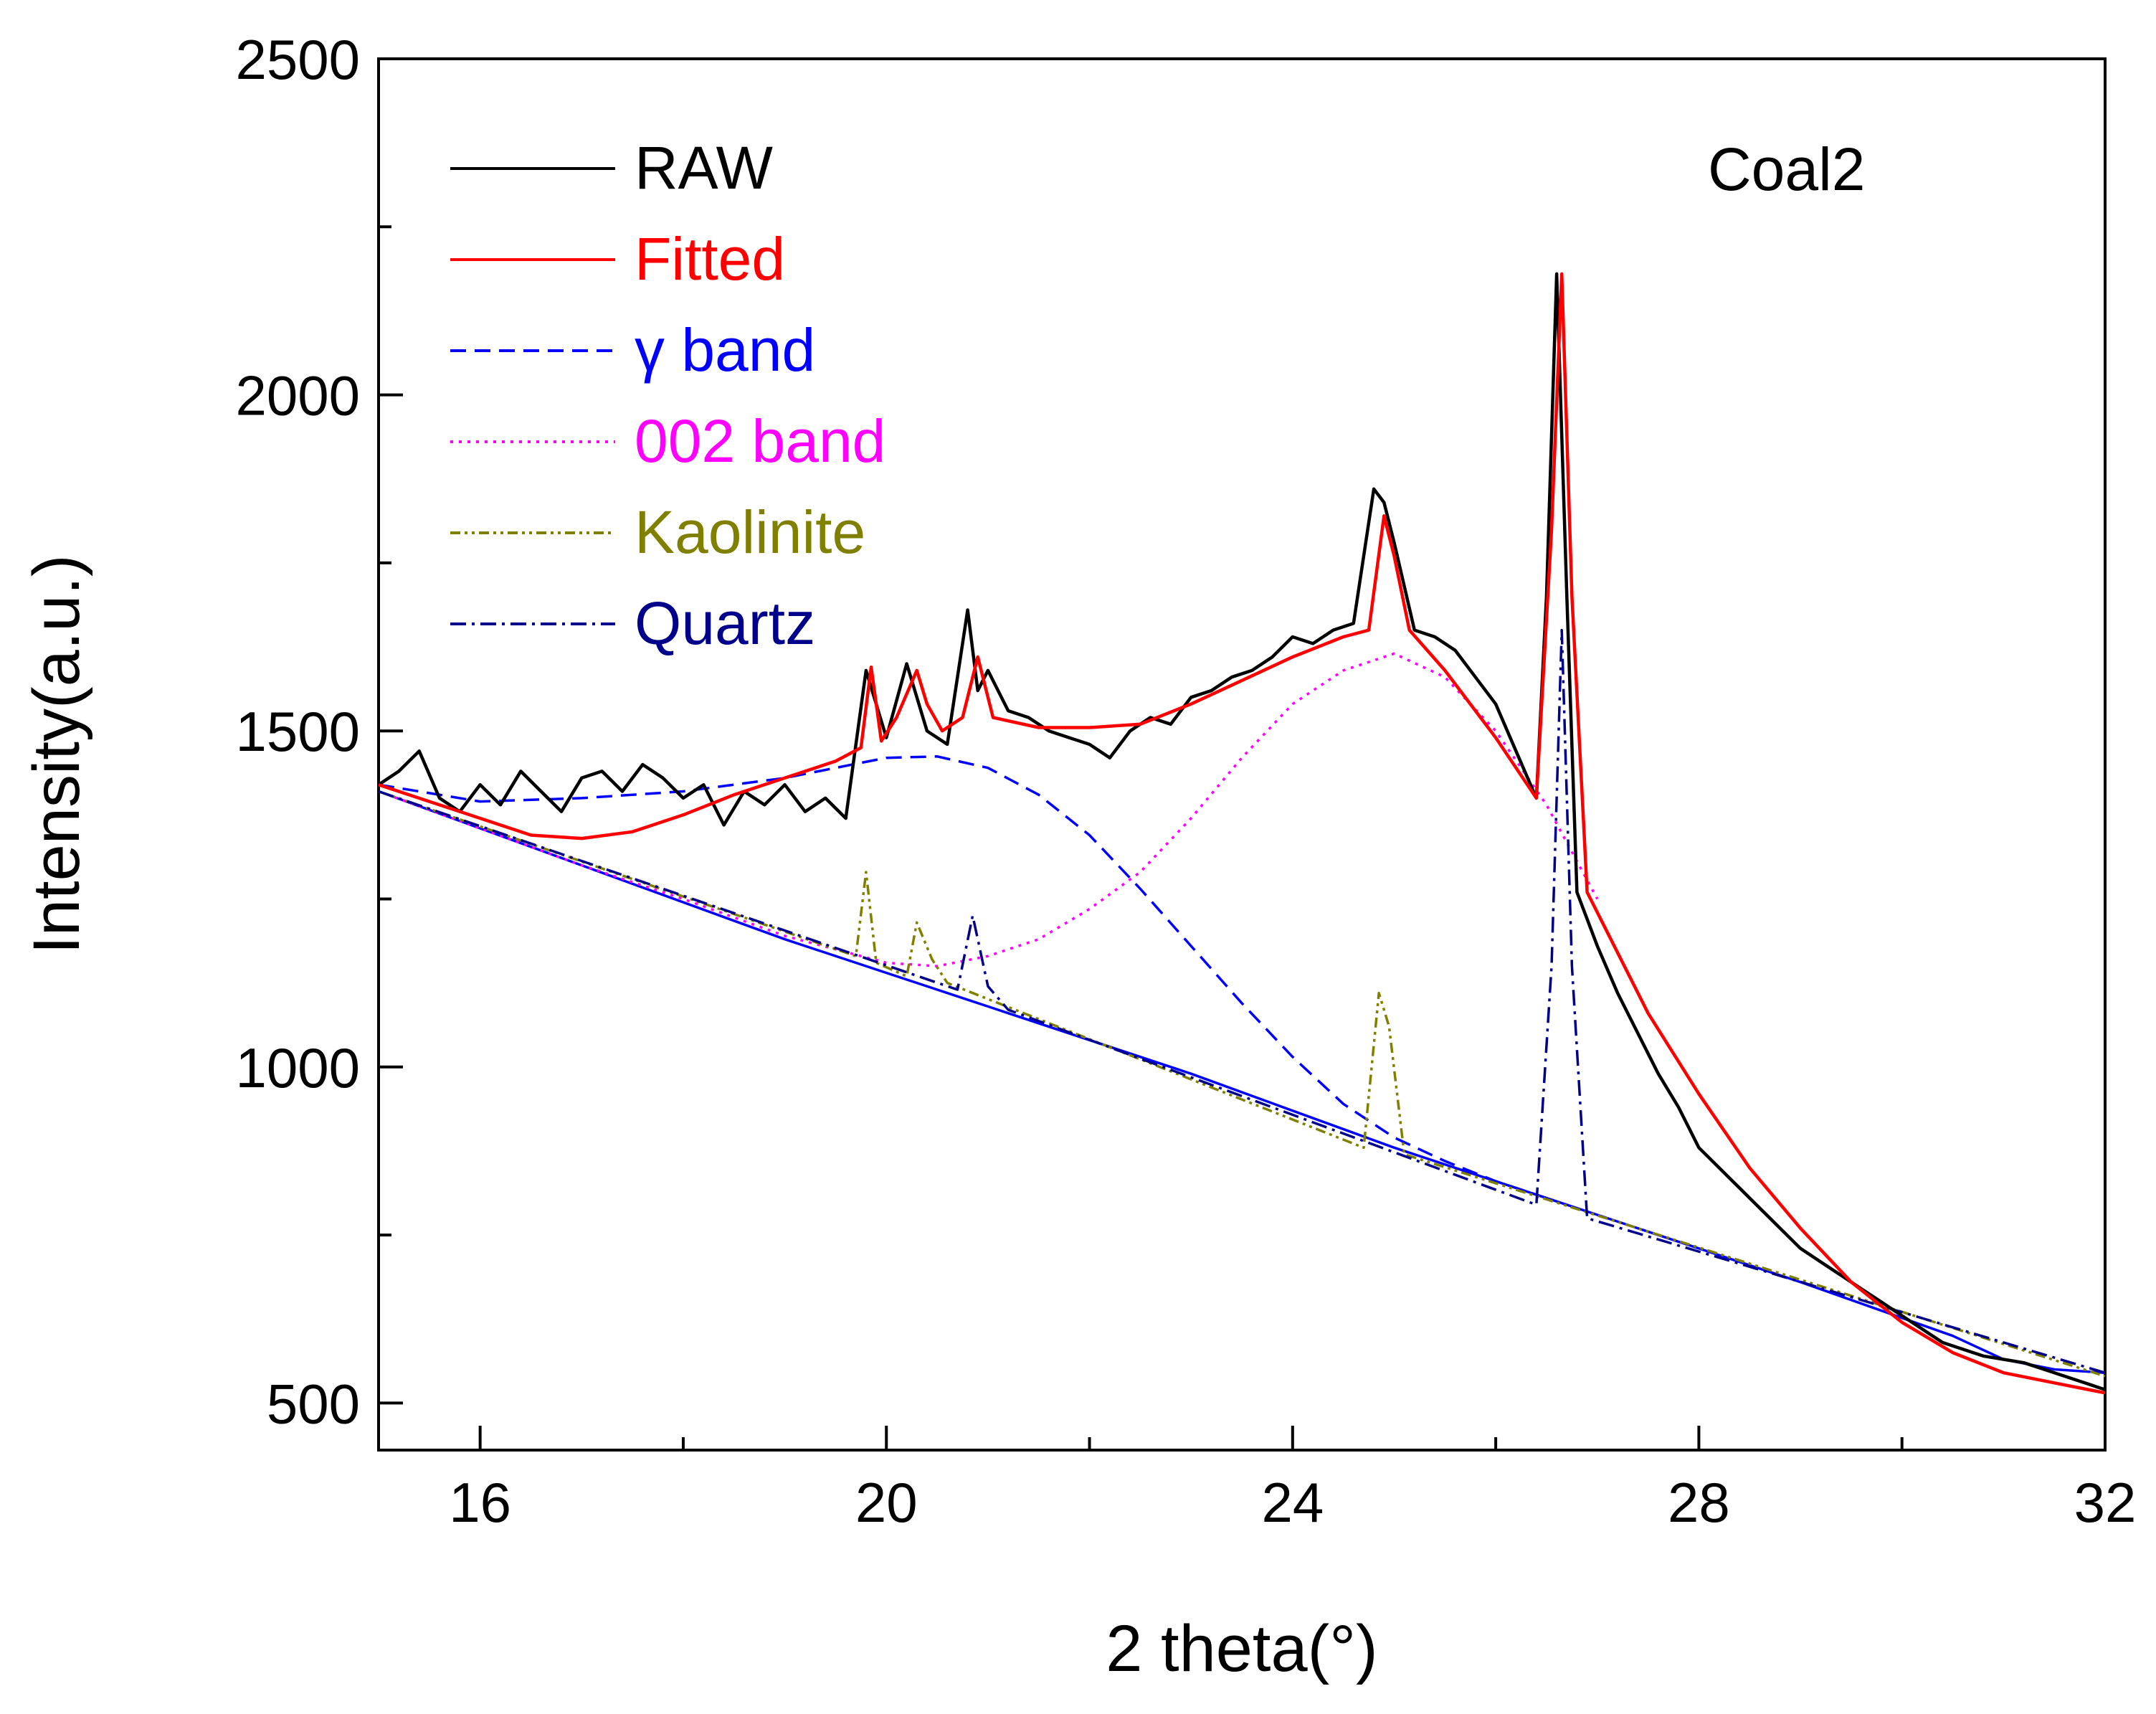 This screenshot has height=1714, width=2156. Describe the element at coordinates (1786, 169) in the screenshot. I see `panel-label: Coal2` at that location.